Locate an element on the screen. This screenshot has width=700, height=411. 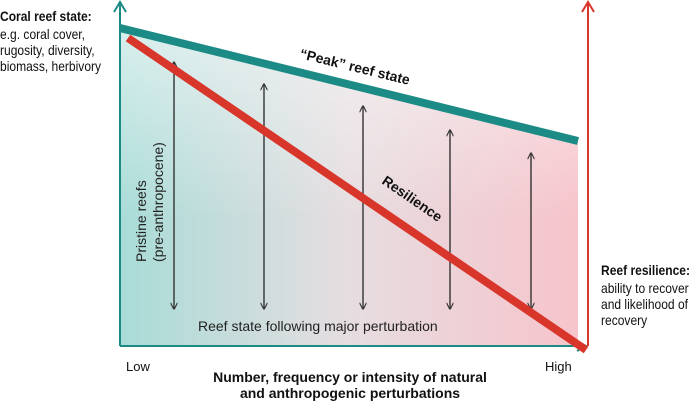
right-axis-desc-line: ability to recover is located at coordinates (645, 288).